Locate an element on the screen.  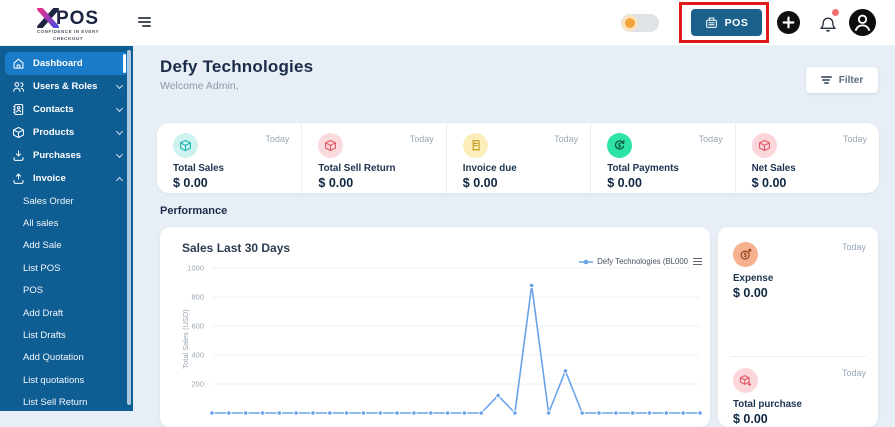
chevron-up-icon is located at coordinates (119, 180).